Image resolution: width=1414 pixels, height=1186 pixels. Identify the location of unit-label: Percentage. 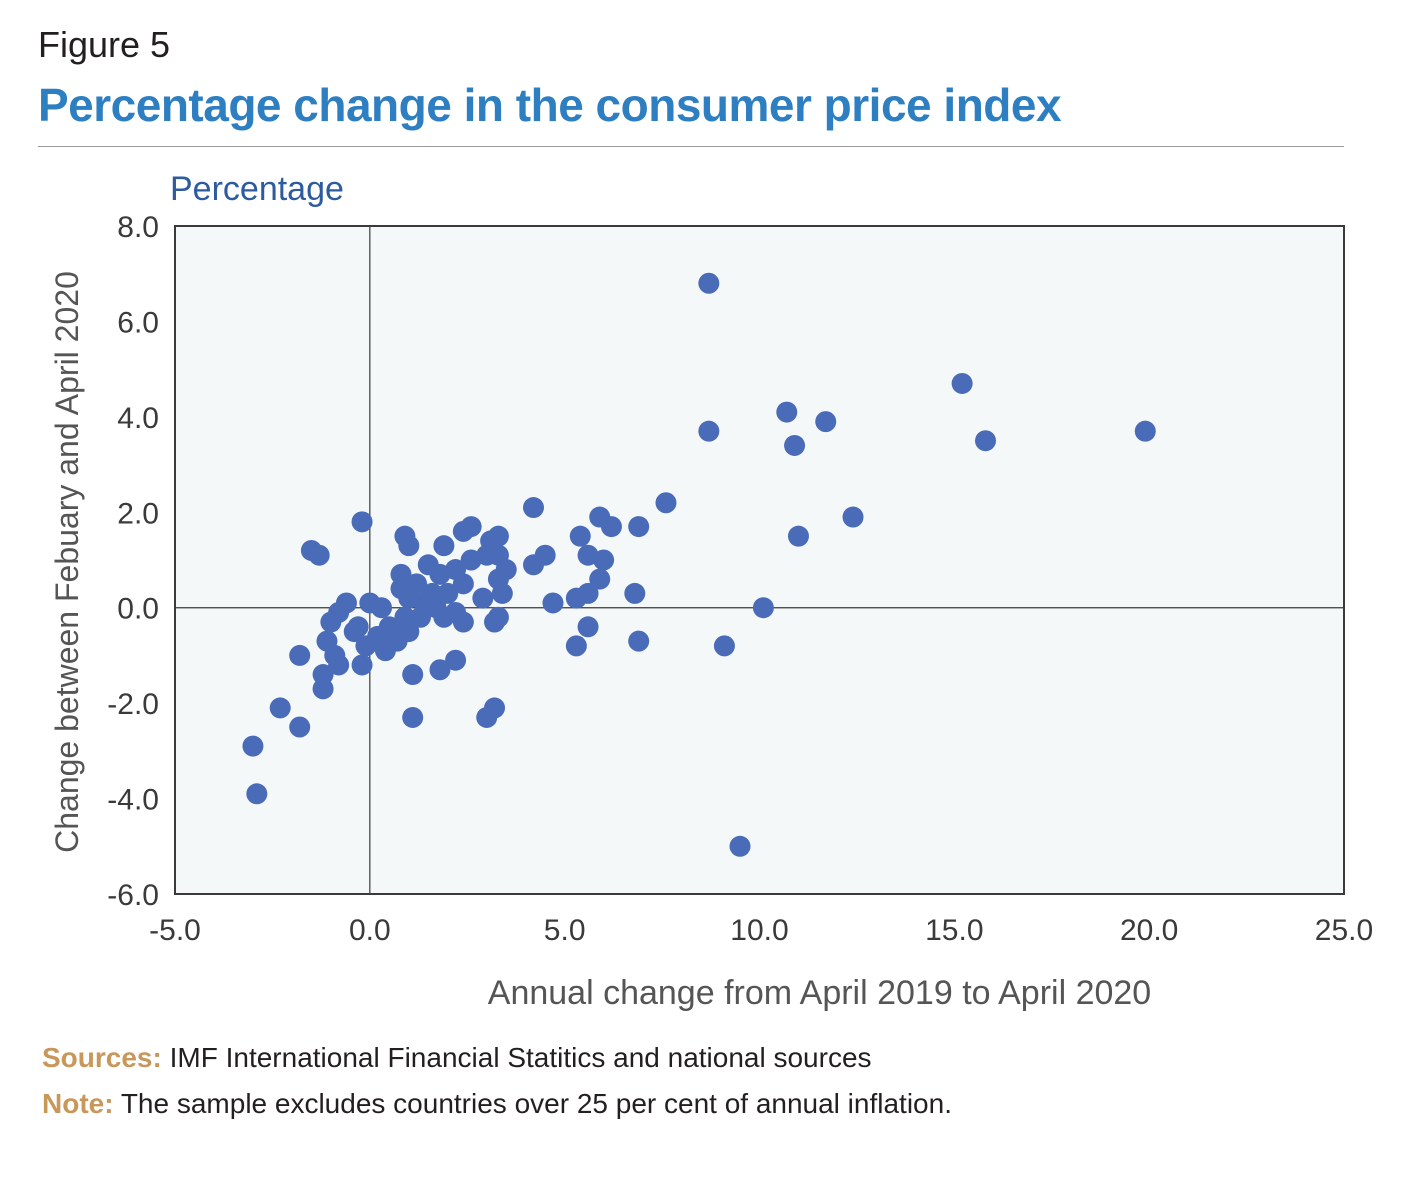
(257, 189).